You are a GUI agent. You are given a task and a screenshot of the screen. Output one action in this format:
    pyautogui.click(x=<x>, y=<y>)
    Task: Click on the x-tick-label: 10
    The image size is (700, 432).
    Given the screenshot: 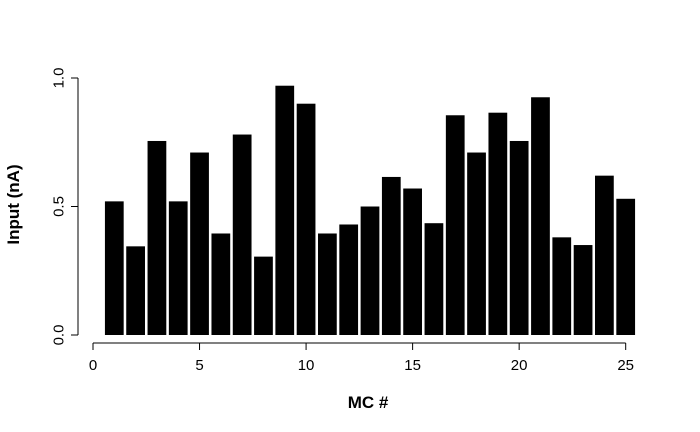 What is the action you would take?
    pyautogui.click(x=306, y=365)
    